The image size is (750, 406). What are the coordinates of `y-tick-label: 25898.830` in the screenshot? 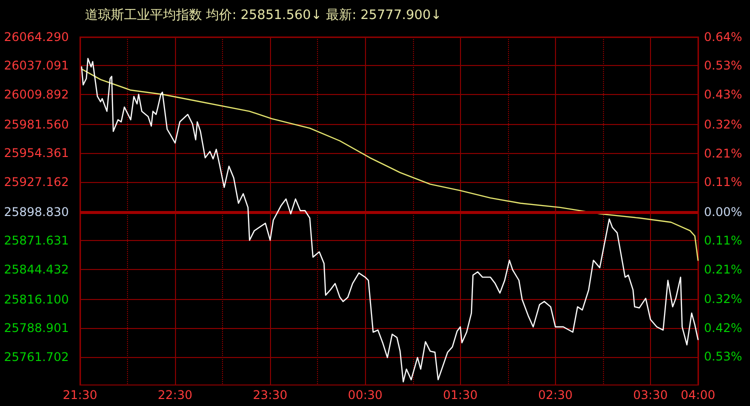 It's located at (36, 211).